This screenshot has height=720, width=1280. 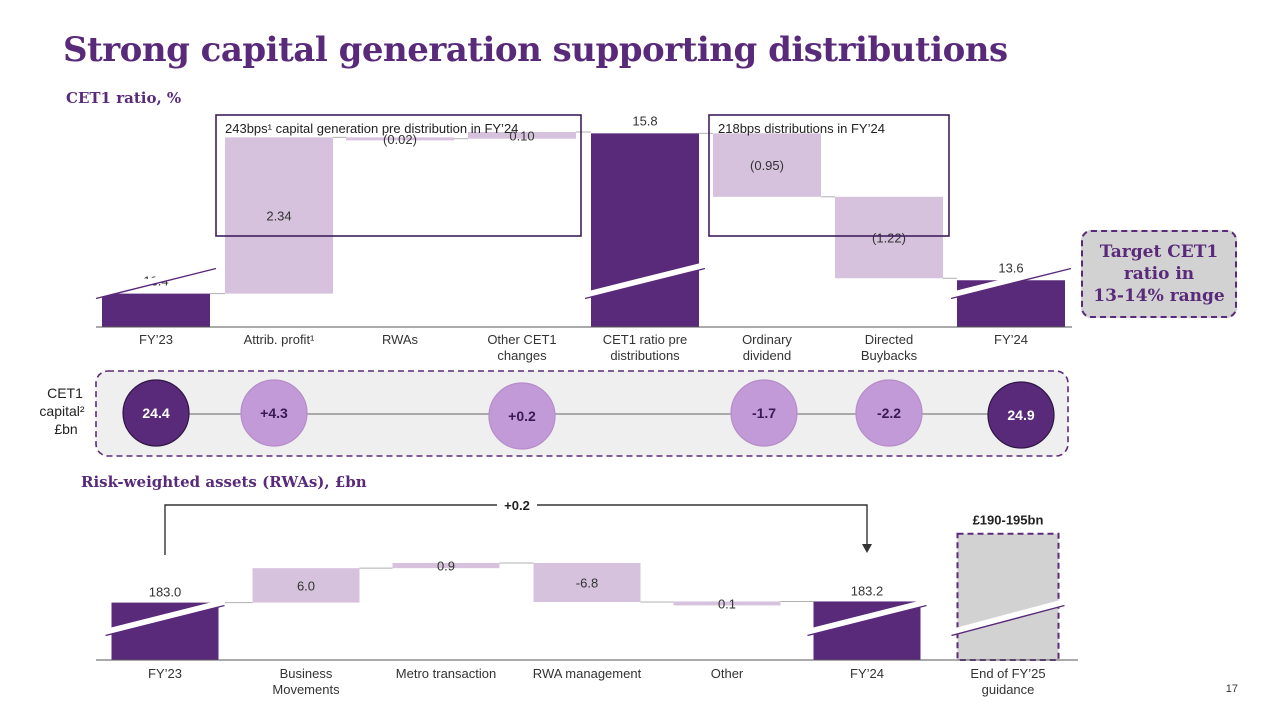 I want to click on target-line-2: ratio in, so click(x=1159, y=274).